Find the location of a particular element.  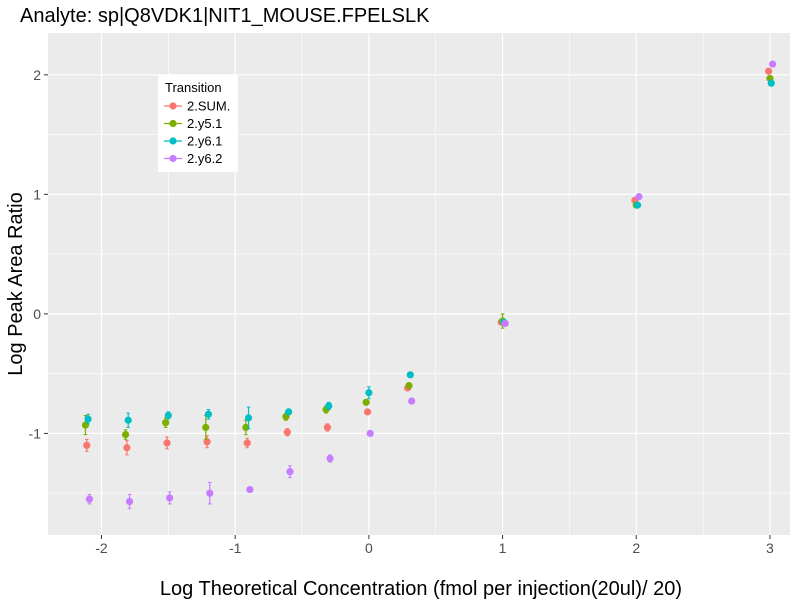

y-axis-title: Log Peak Area Ratio is located at coordinates (16, 283).